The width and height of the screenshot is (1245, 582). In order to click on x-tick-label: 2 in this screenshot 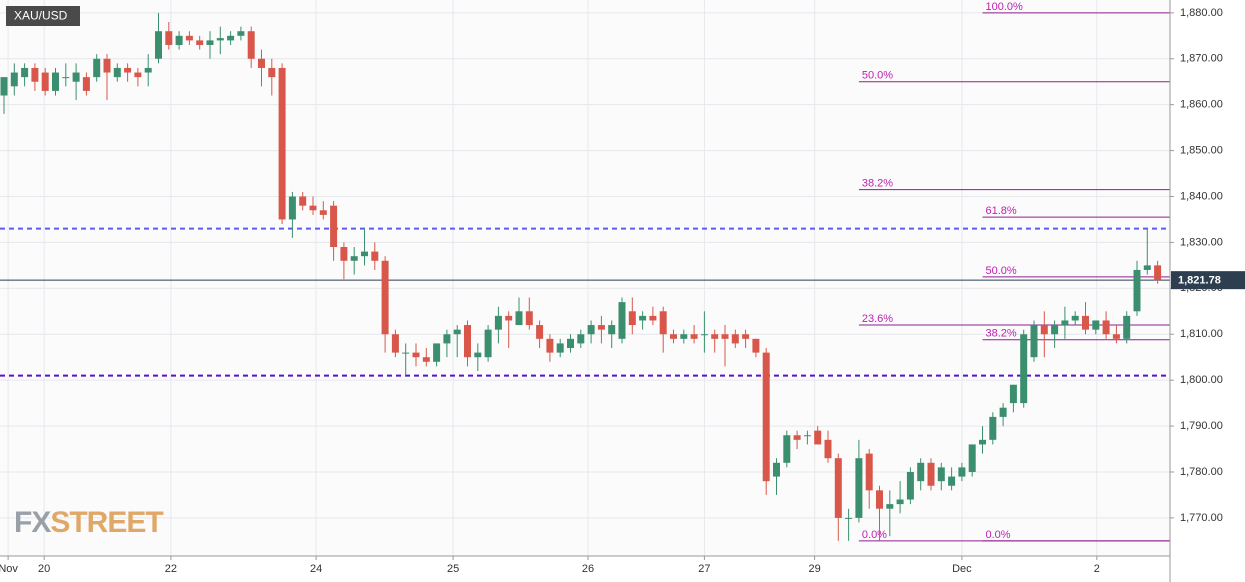, I will do `click(1097, 569)`.